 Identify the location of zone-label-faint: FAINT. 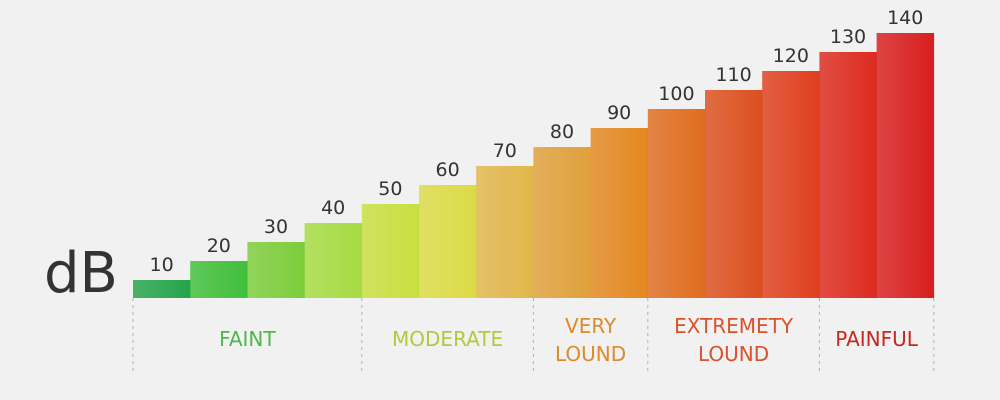
(247, 339).